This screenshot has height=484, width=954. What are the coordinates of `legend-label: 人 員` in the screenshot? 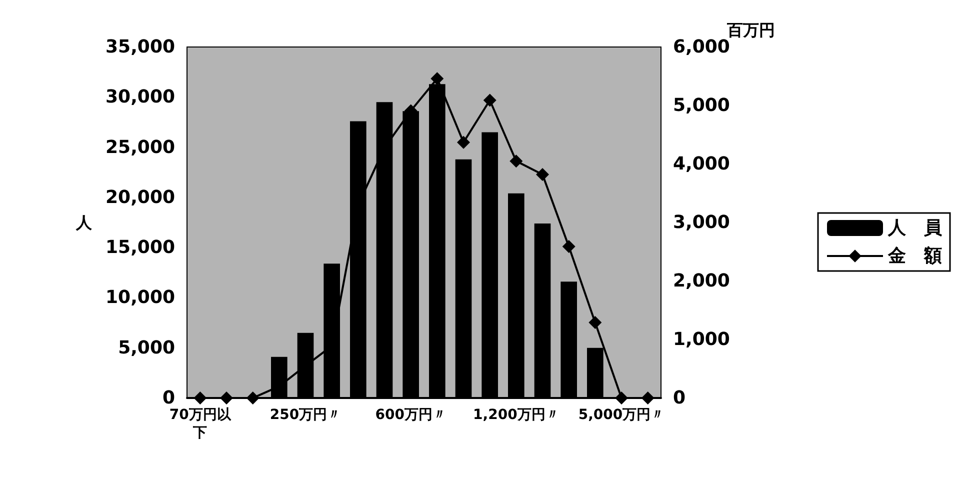 It's located at (915, 228).